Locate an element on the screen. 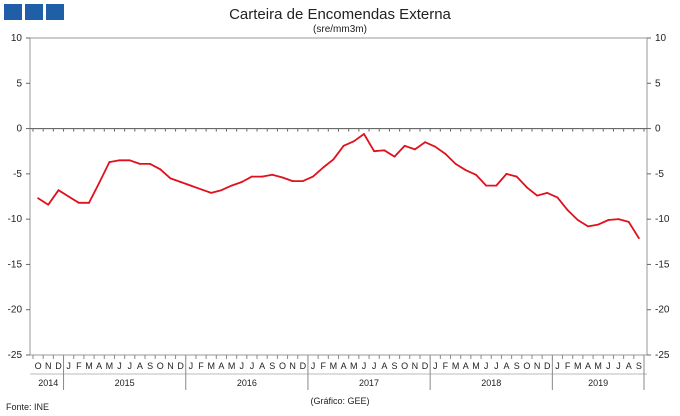 The height and width of the screenshot is (416, 680). year-label: 2018 is located at coordinates (491, 383).